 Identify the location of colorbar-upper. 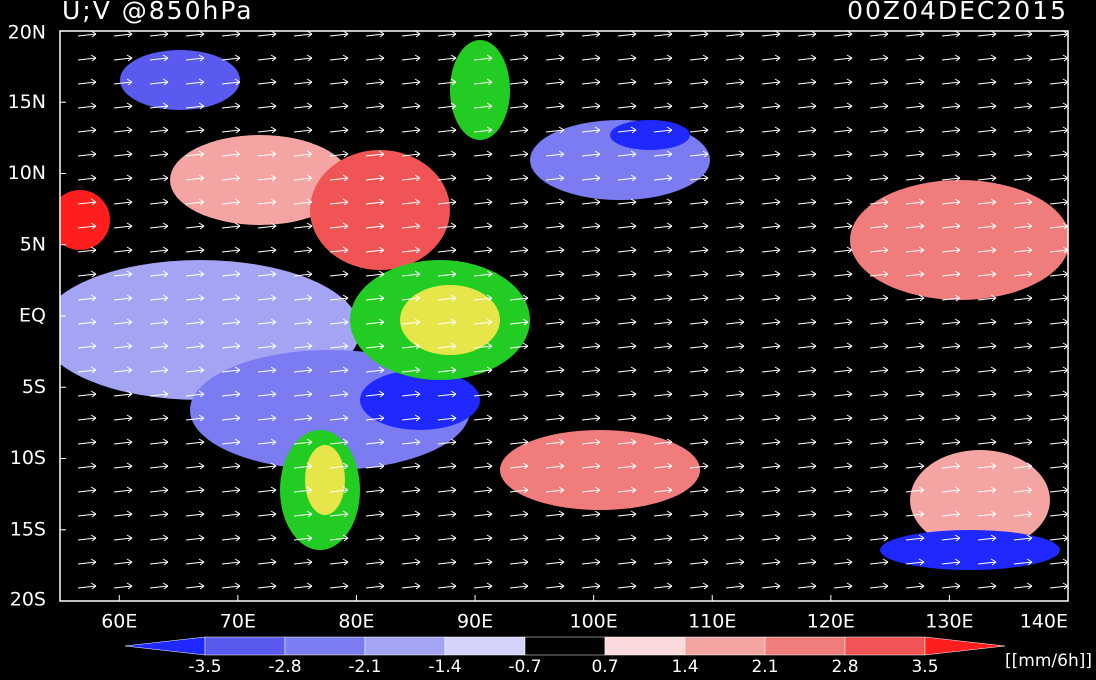
(965, 646).